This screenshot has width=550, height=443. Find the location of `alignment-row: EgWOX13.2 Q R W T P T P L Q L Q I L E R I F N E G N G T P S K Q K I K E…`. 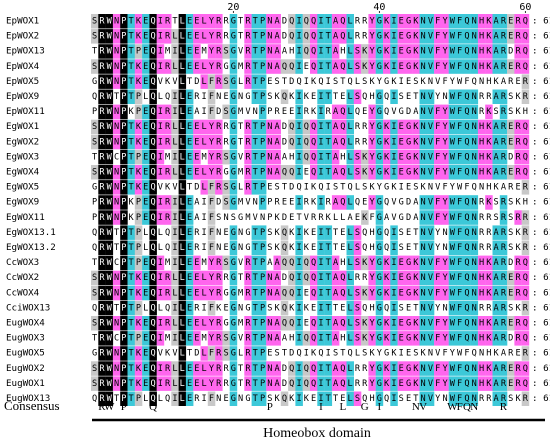

alignment-row: EgWOX13.2 Q R W T P T P L Q L Q I L E R I F N E G N G T P S K Q K I K E… is located at coordinates (278, 247).